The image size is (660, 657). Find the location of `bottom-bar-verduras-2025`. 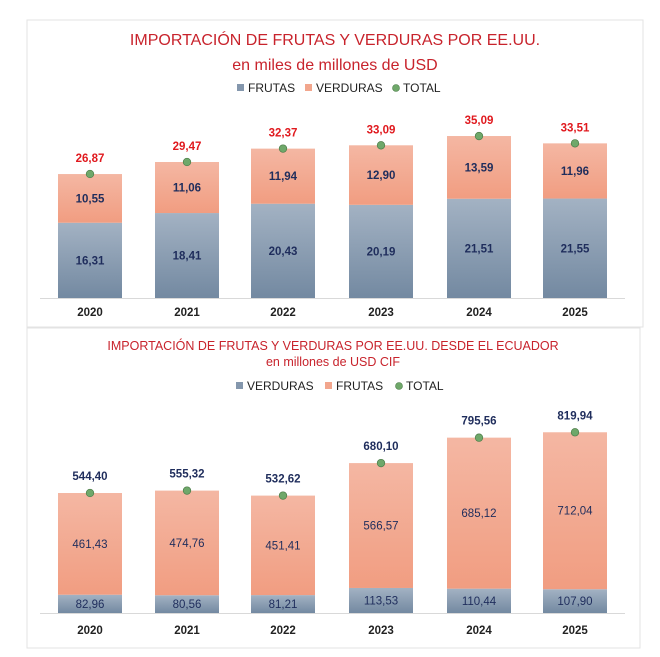

bottom-bar-verduras-2025 is located at coordinates (575, 601).